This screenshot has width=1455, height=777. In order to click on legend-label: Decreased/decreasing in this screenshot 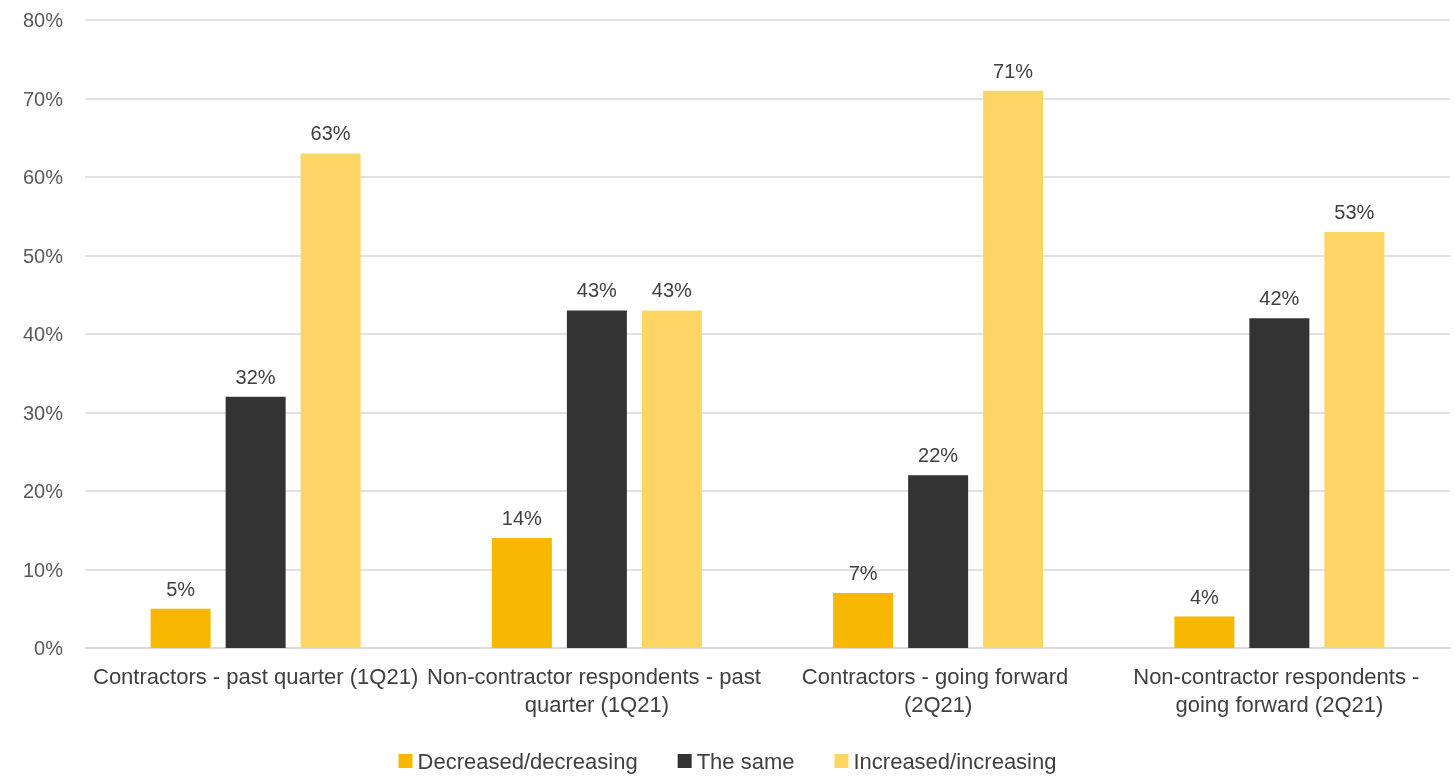, I will do `click(527, 761)`.